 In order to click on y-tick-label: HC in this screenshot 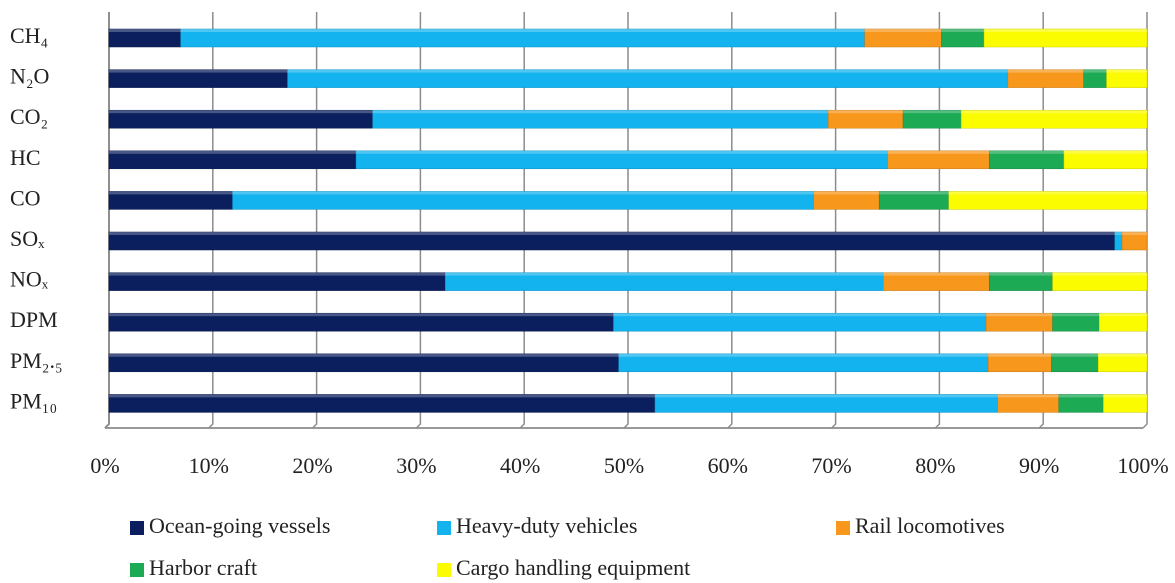, I will do `click(25, 157)`.